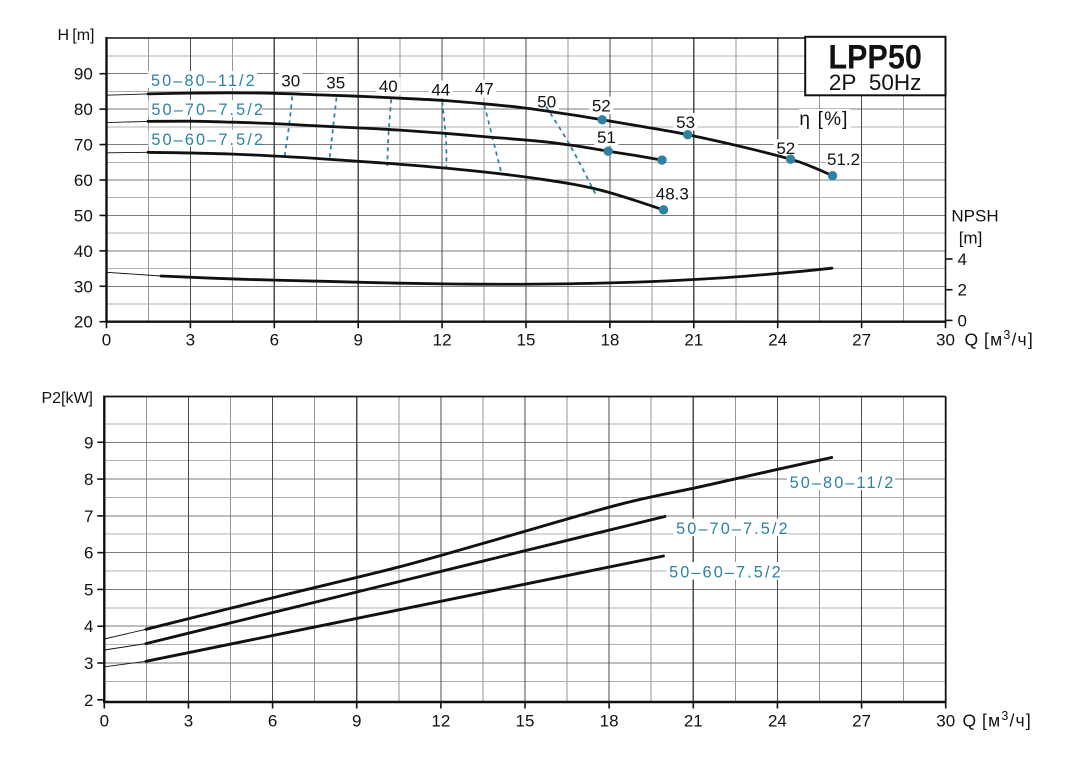 The width and height of the screenshot is (1070, 761). I want to click on svg-text: LPP50, so click(875, 57).